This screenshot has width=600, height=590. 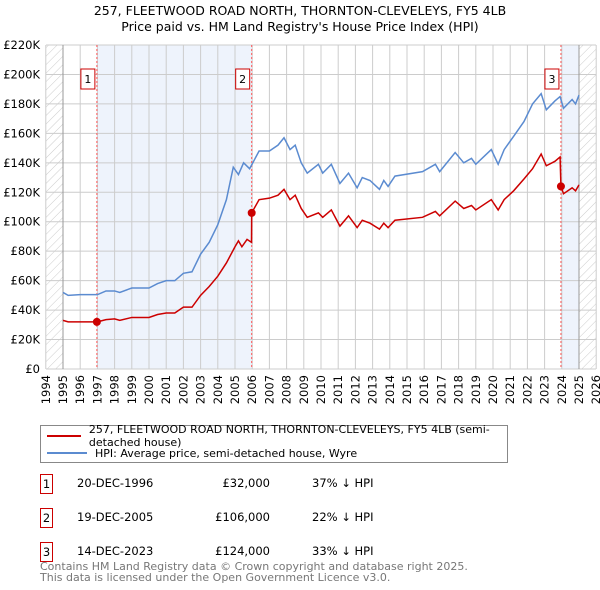 What do you see at coordinates (287, 389) in the screenshot?
I see `x-tick-label: 2008` at bounding box center [287, 389].